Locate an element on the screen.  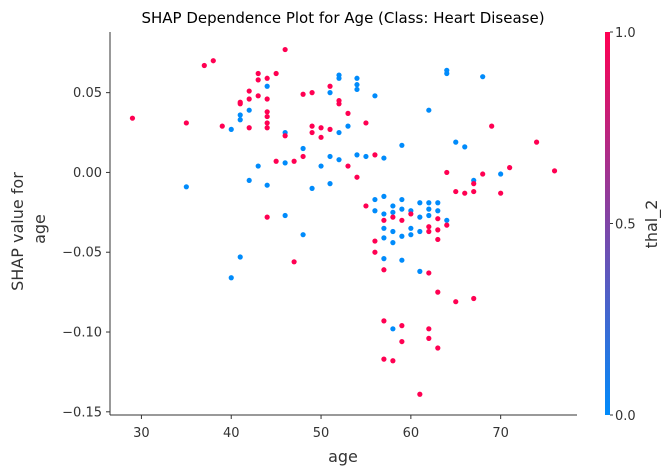
colorbar-ticks: 0.0 0.5 1.0 is located at coordinates (623, 225).